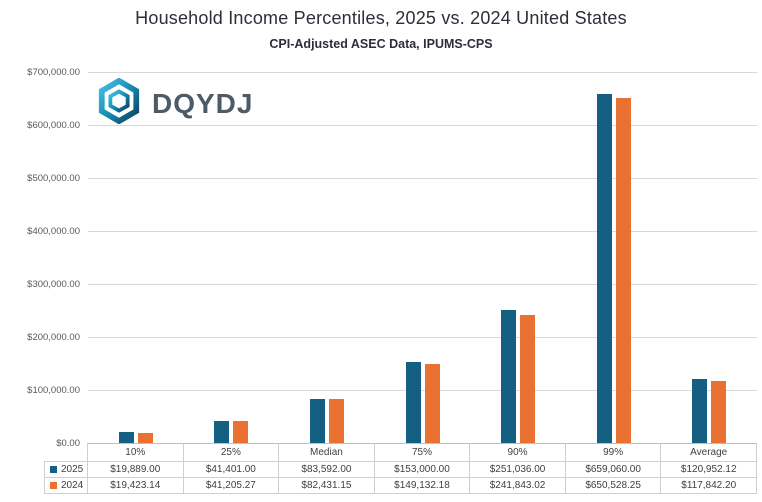  Describe the element at coordinates (231, 452) in the screenshot. I see `table-header-25pct: 25%` at that location.